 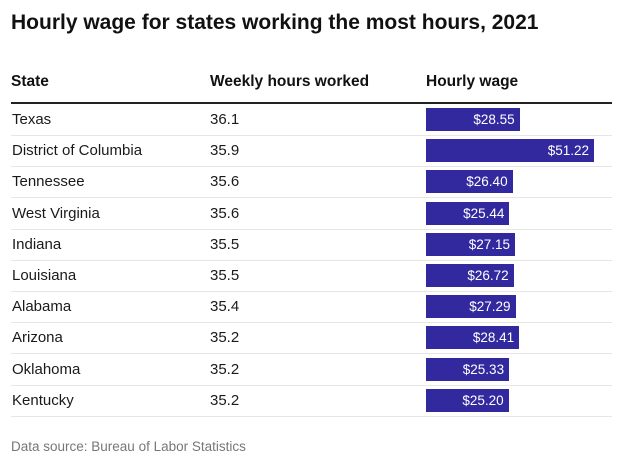 I want to click on wage-bar: $25.44, so click(x=468, y=213).